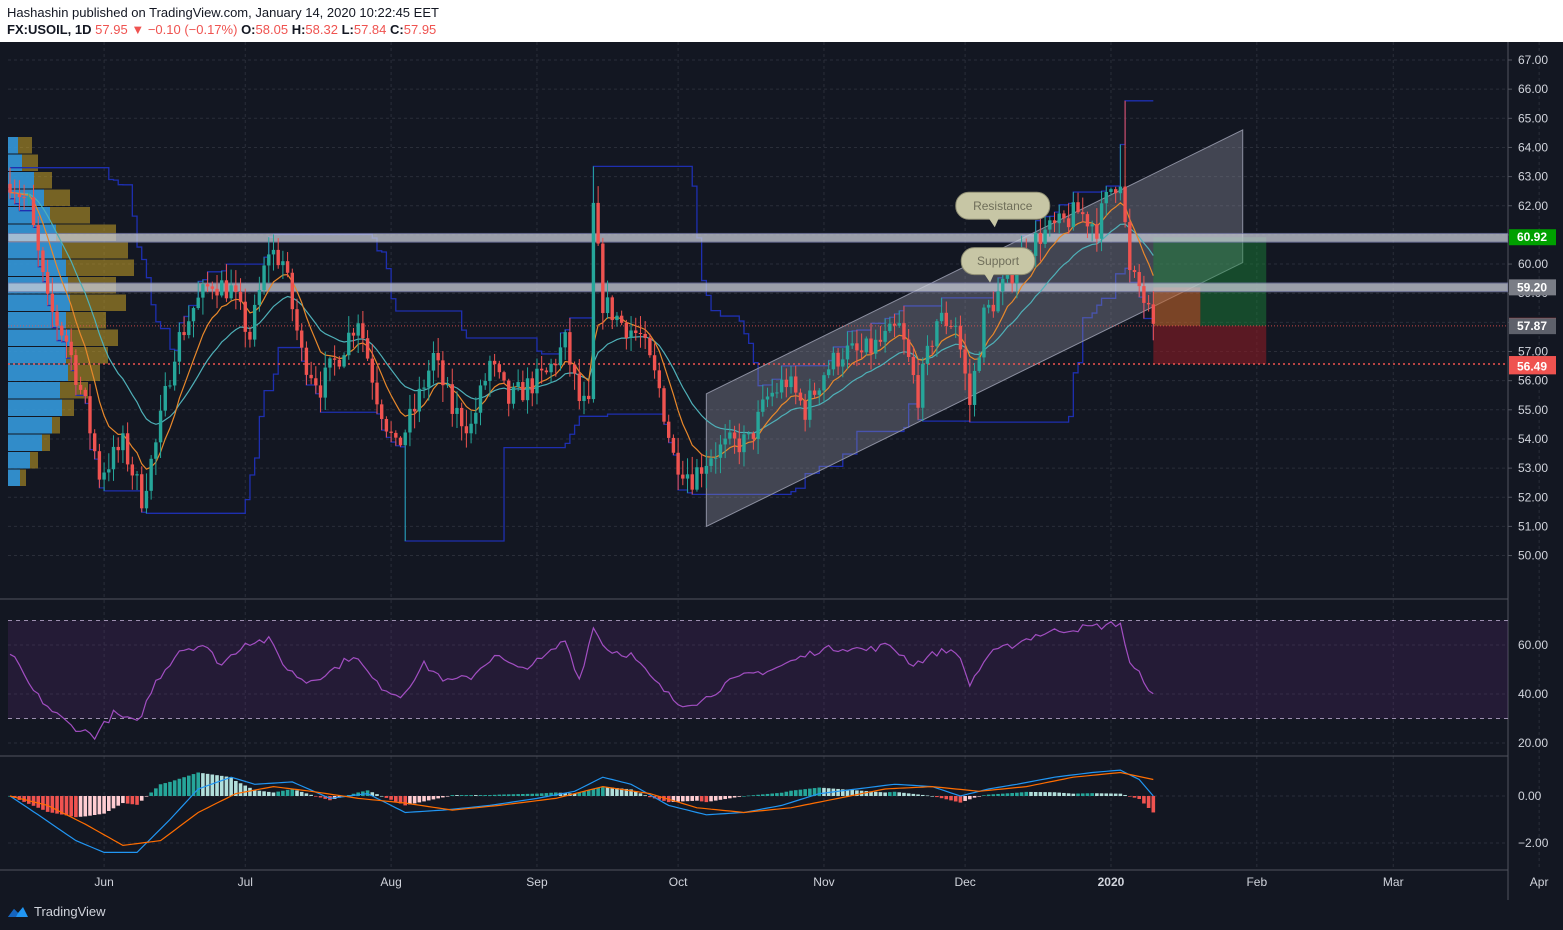 Image resolution: width=1563 pixels, height=930 pixels. I want to click on volume-profile-bar-blue, so click(37, 320).